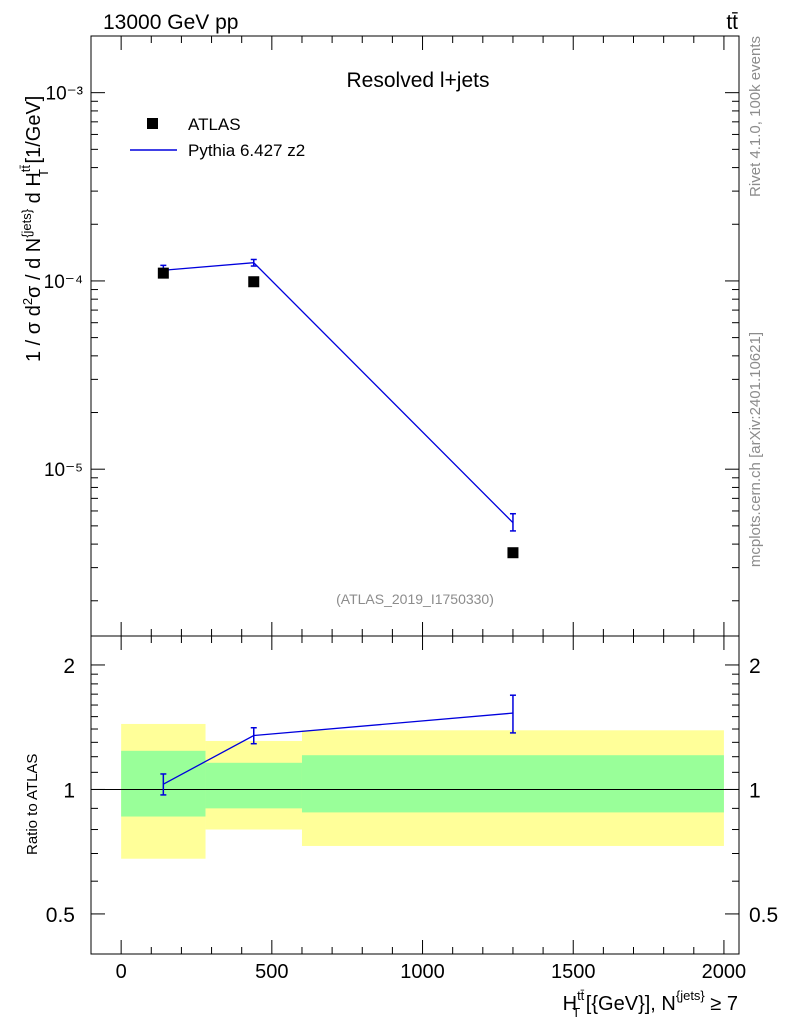 The width and height of the screenshot is (786, 1024). I want to click on ratio-y-axis-label: Ratio to ATLAS, so click(32, 804).